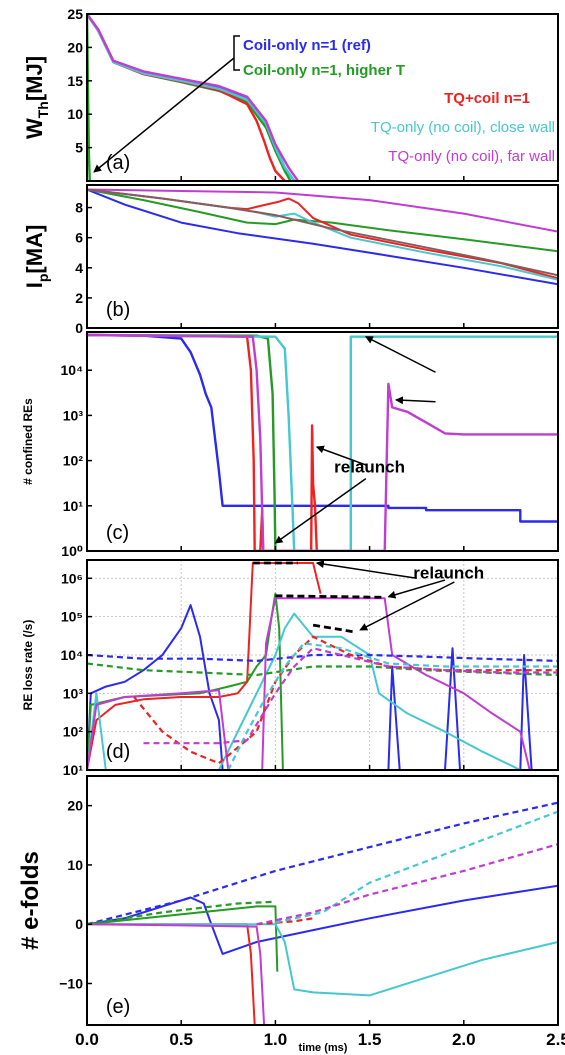 This screenshot has width=565, height=1055. Describe the element at coordinates (79, 148) in the screenshot. I see `y-tick-label: 5` at that location.